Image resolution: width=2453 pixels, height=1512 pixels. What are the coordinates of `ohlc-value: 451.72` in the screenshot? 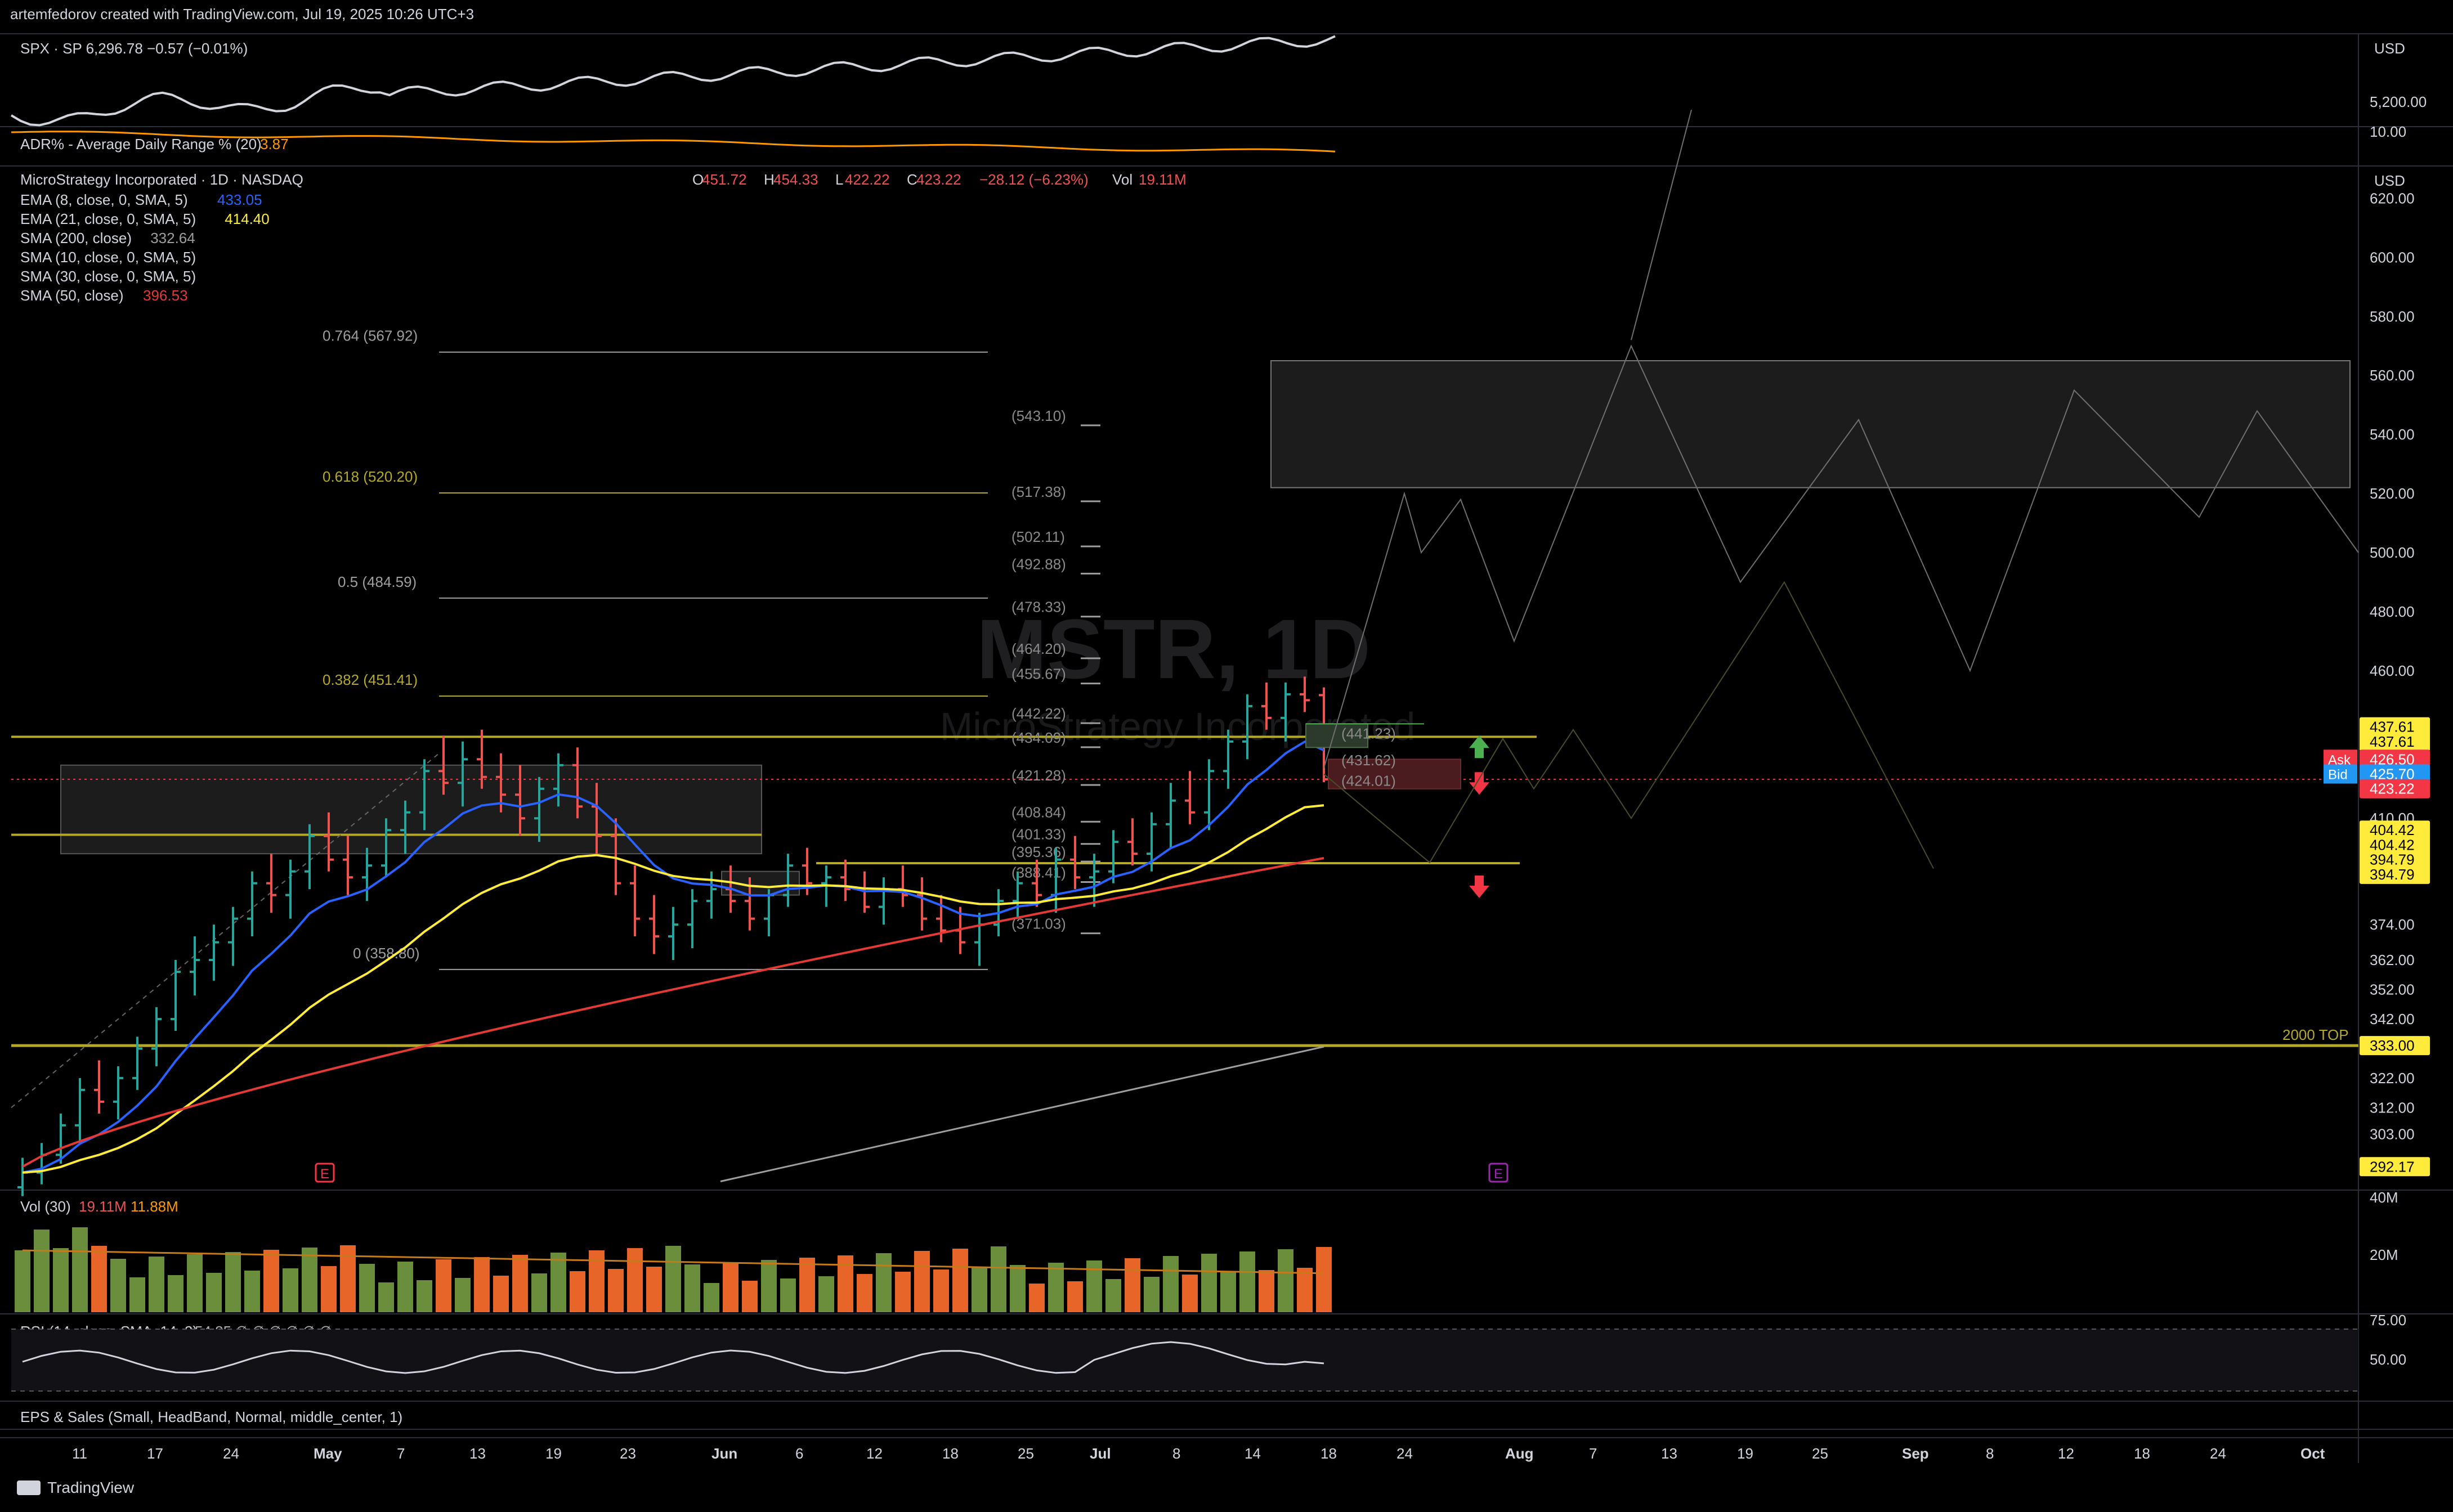 It's located at (724, 179).